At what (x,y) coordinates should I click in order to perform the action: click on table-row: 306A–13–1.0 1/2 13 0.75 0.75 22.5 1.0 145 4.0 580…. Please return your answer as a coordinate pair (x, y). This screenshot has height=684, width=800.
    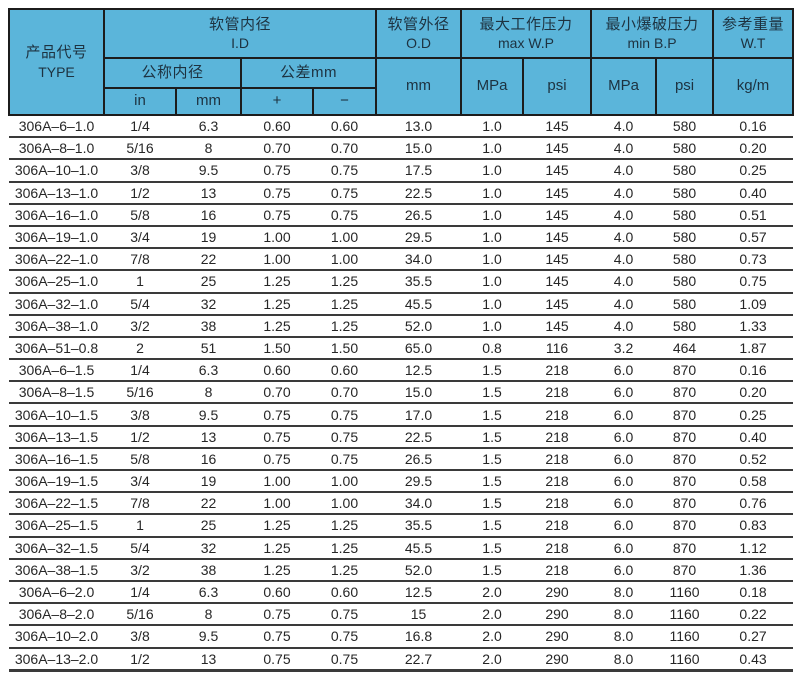
    Looking at the image, I should click on (401, 193).